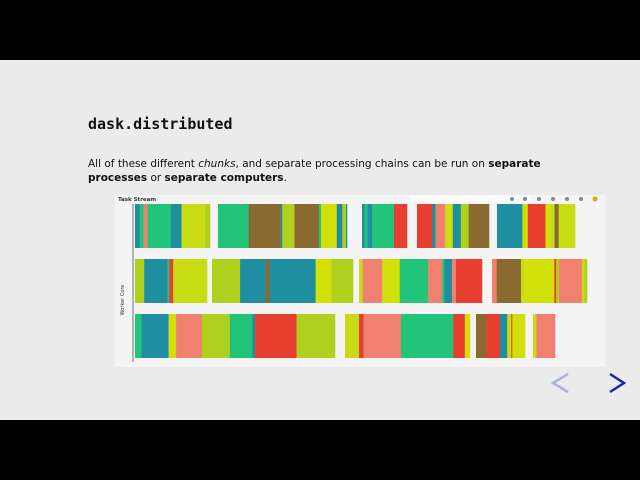  I want to click on slide-title: dask.distributed, so click(160, 124).